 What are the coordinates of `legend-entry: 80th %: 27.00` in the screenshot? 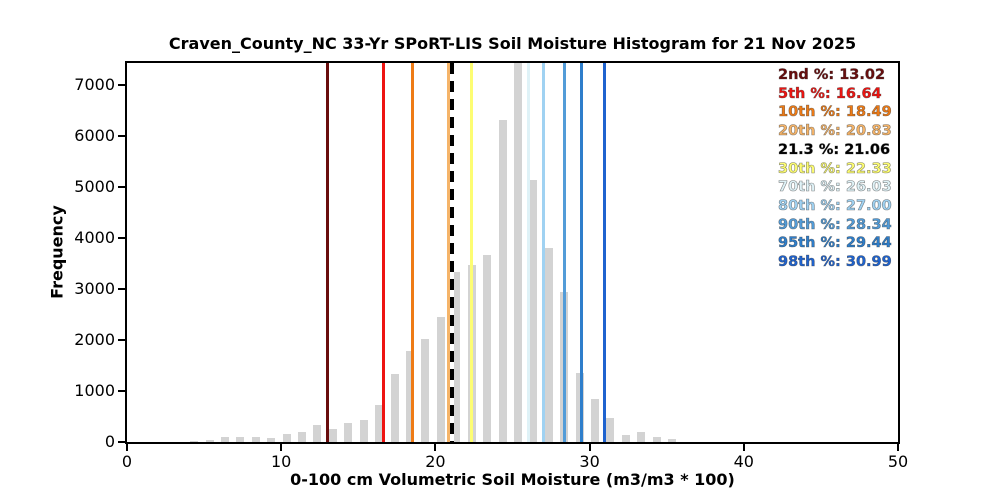 It's located at (835, 206).